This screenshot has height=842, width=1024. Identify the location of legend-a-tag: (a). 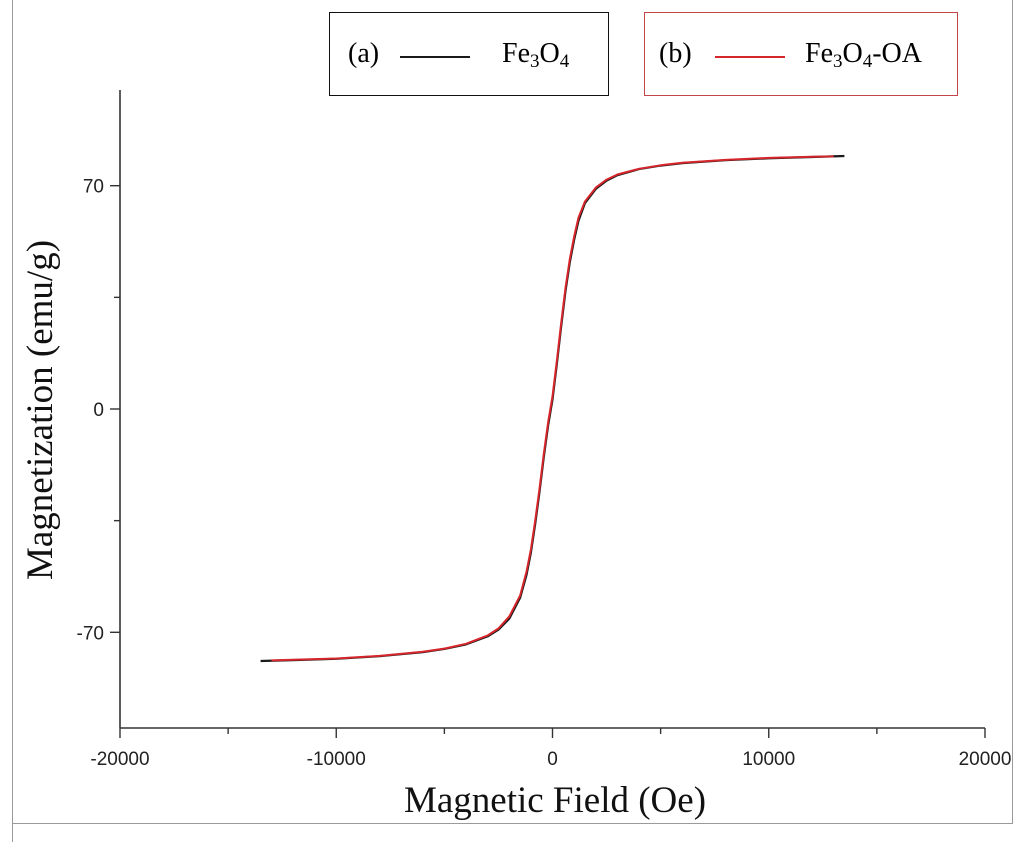
(364, 53).